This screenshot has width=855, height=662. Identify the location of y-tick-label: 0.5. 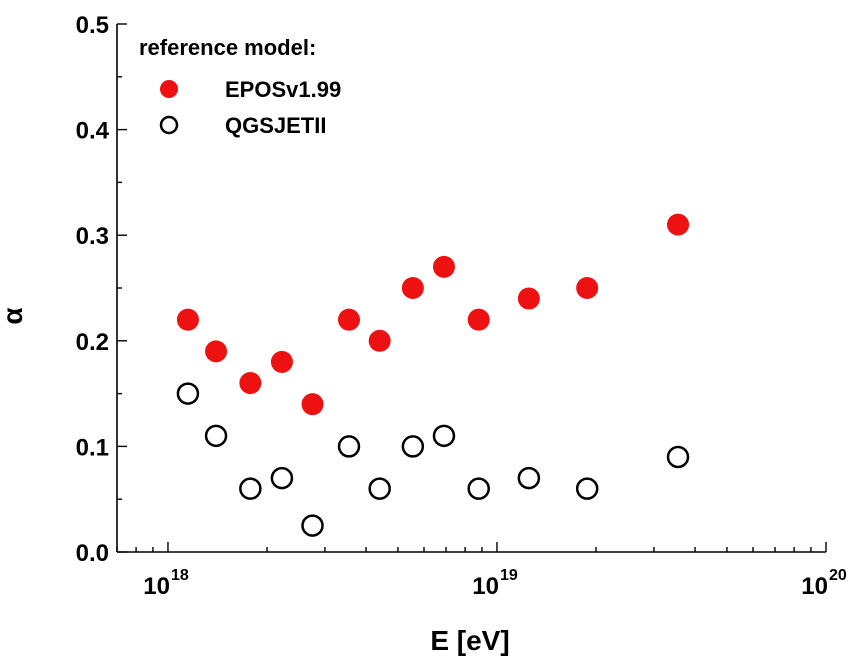
(92, 25).